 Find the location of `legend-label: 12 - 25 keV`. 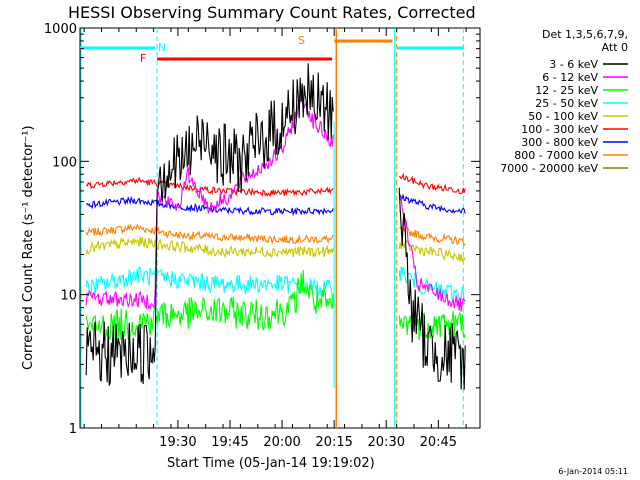

legend-label: 12 - 25 keV is located at coordinates (566, 90).